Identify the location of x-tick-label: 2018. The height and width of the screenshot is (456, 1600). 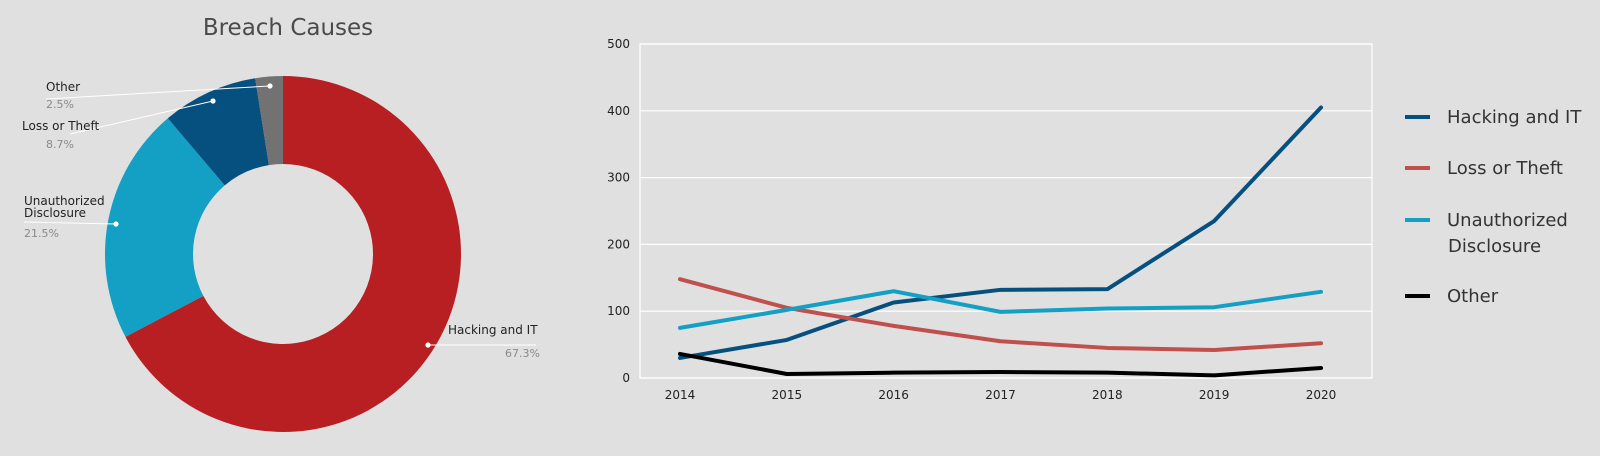
(1107, 395).